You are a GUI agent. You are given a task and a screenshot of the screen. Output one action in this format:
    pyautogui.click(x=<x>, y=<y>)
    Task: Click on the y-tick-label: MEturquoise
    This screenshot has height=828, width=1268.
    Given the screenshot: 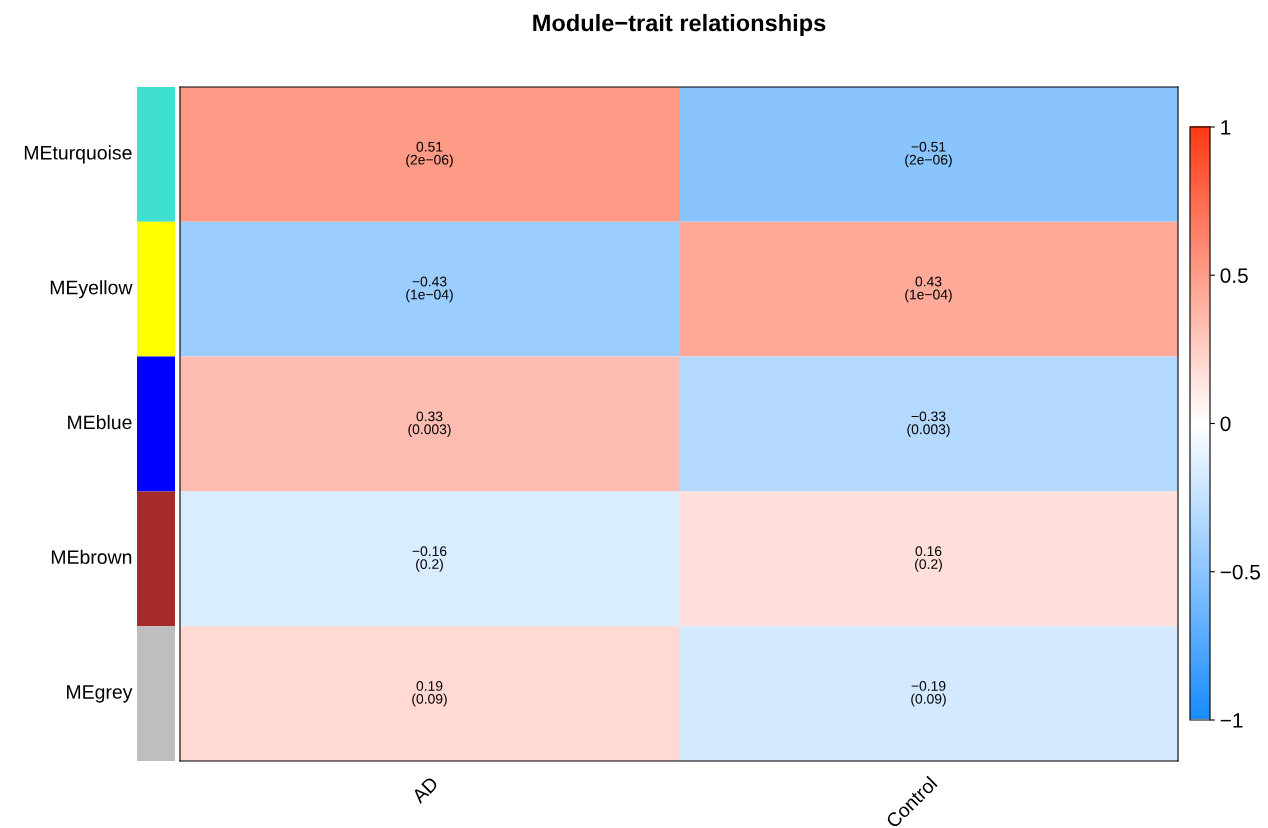 What is the action you would take?
    pyautogui.click(x=78, y=154)
    